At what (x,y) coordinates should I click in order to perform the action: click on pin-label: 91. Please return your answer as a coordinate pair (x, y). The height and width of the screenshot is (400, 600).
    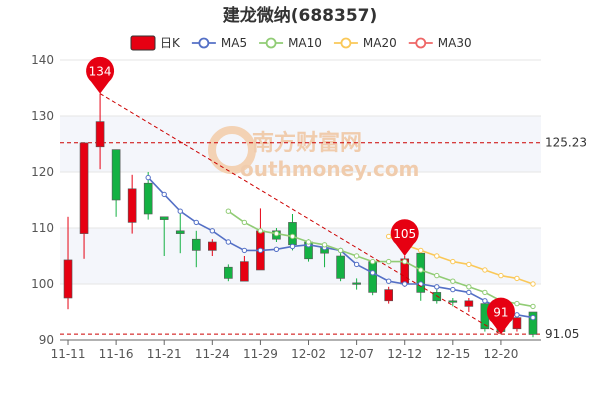
    Looking at the image, I should click on (500, 312).